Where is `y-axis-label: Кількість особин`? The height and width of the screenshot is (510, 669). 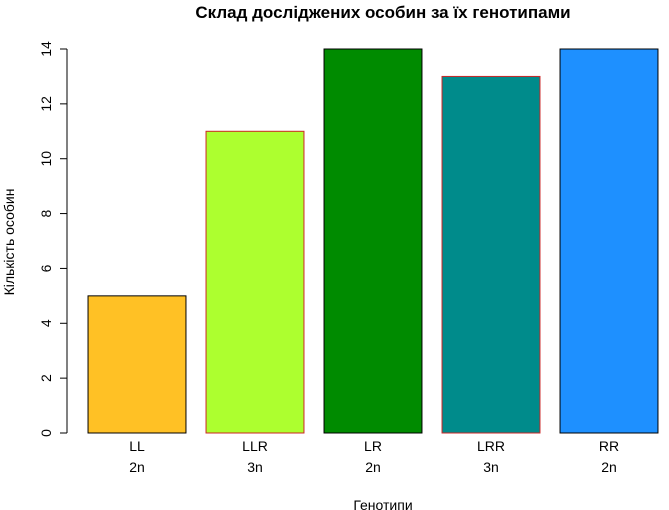 y-axis-label: Кількість особин is located at coordinates (9, 242).